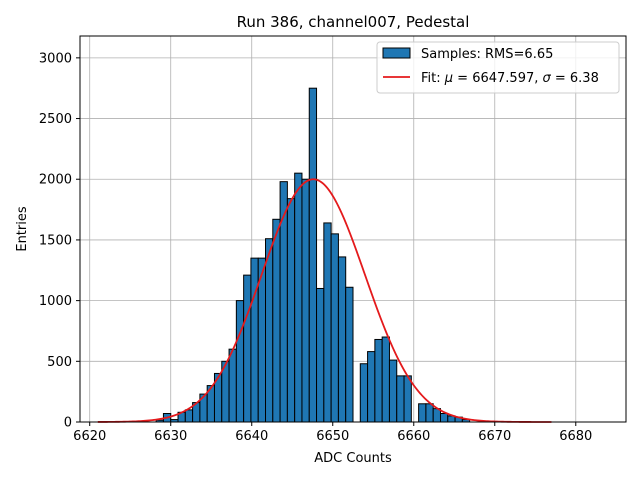  What do you see at coordinates (68, 423) in the screenshot?
I see `y-tick-label: 0` at bounding box center [68, 423].